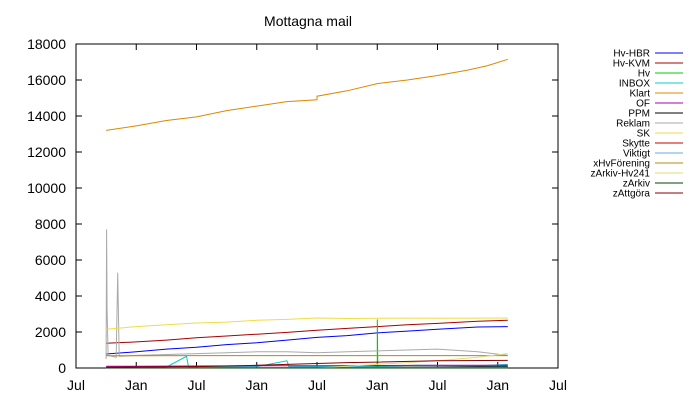 The image size is (700, 400). Describe the element at coordinates (631, 54) in the screenshot. I see `legend-label: Hv-HBR` at that location.